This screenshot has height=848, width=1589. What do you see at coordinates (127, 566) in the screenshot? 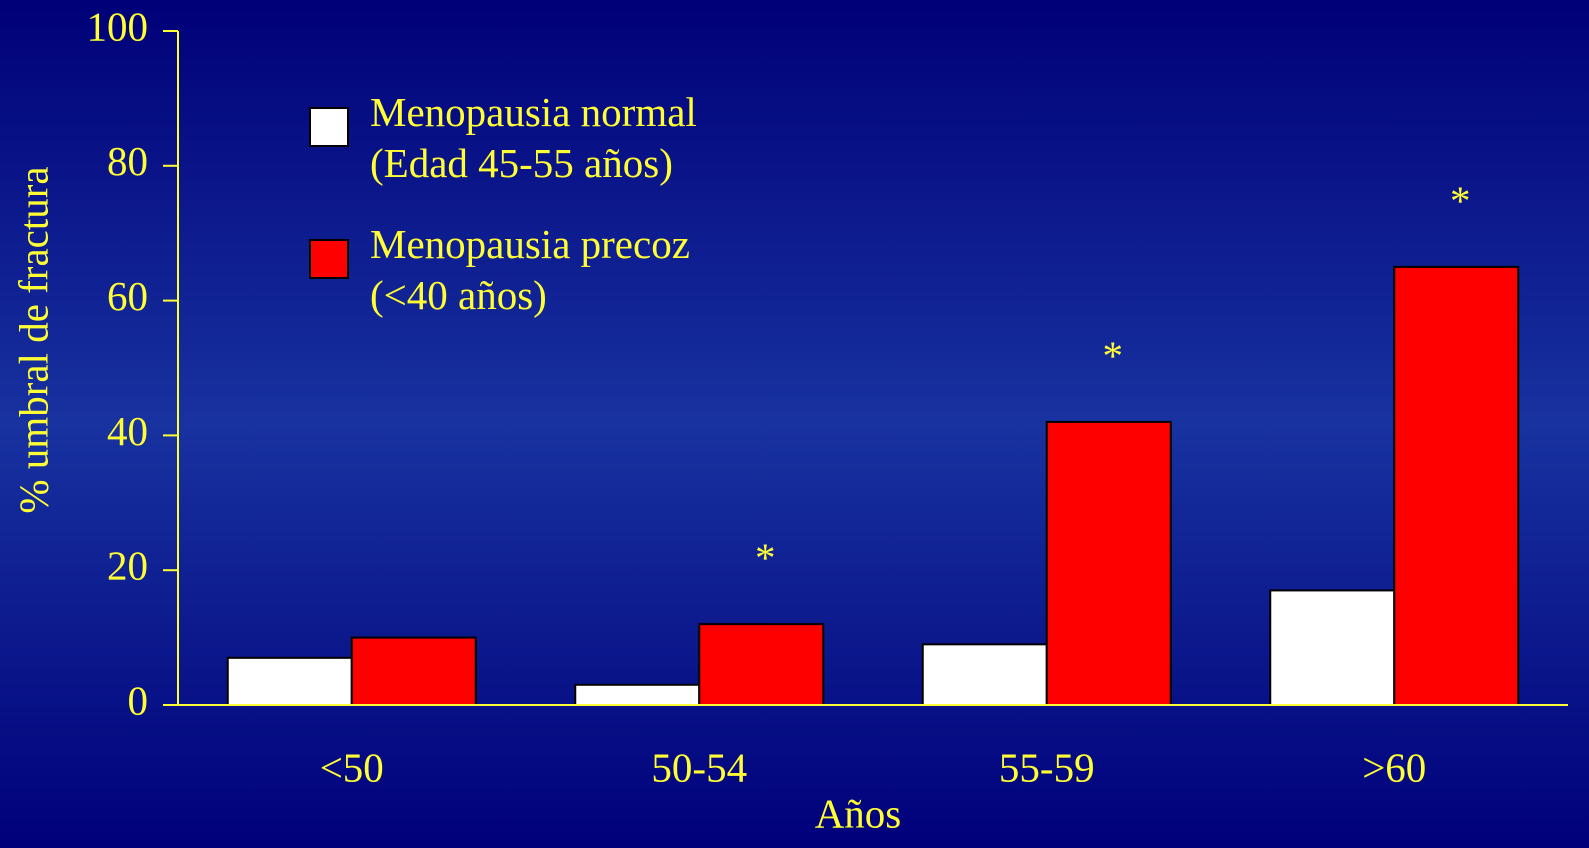
I see `y-tick-label: 20` at bounding box center [127, 566].